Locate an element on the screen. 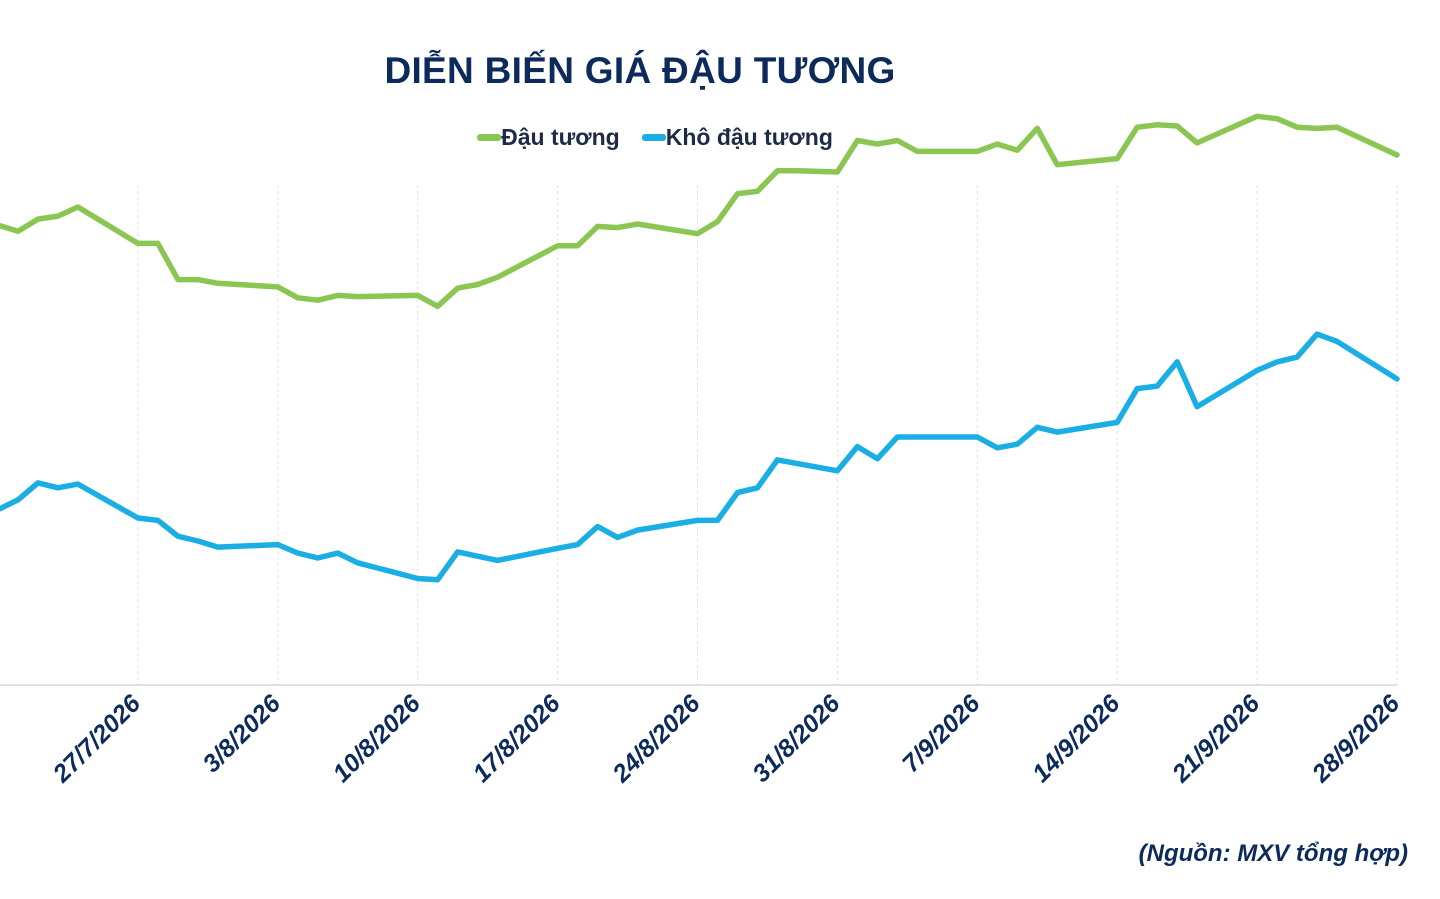  chart-title: DIỄN BIẾN GIÁ ĐẬU TƯƠNG is located at coordinates (640, 70).